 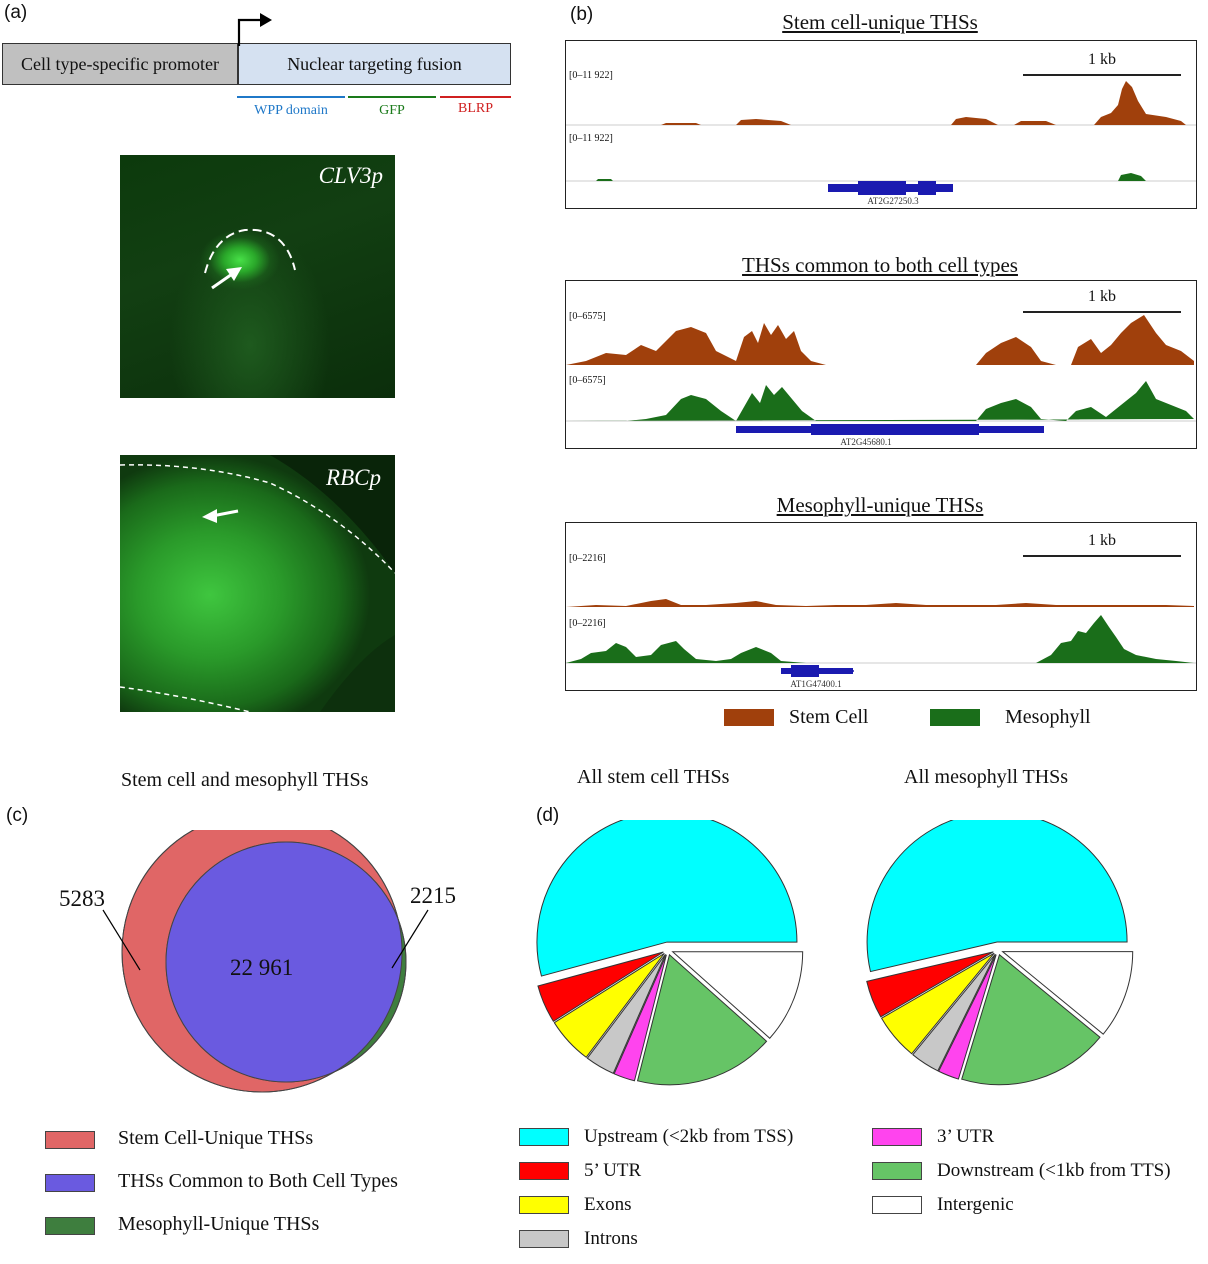 What do you see at coordinates (291, 110) in the screenshot?
I see `domain-label-wpp: WPP domain` at bounding box center [291, 110].